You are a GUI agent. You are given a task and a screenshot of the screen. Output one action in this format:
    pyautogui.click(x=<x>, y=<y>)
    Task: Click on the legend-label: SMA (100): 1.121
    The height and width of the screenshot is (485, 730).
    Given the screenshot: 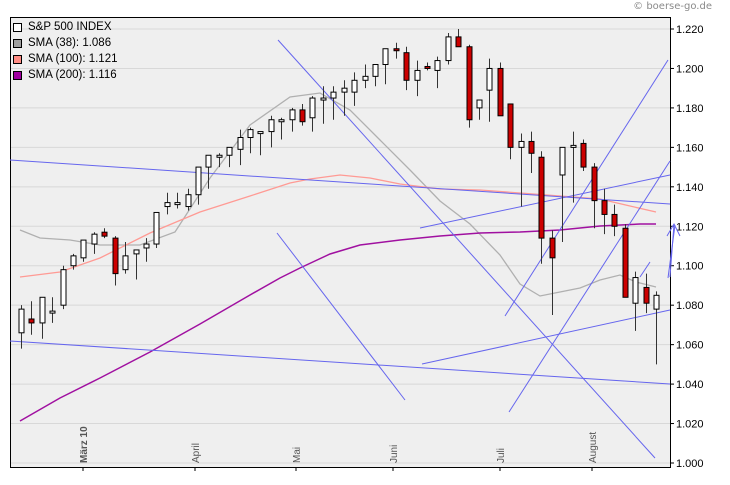 What is the action you would take?
    pyautogui.click(x=73, y=59)
    